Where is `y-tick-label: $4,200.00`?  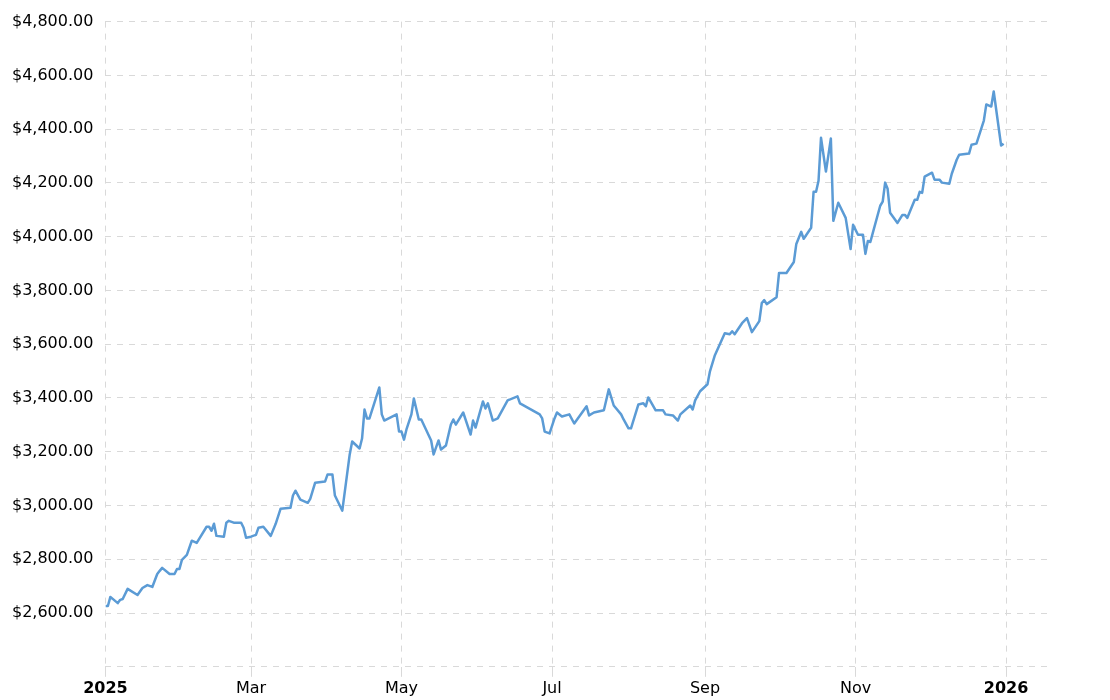 y-tick-label: $4,200.00 is located at coordinates (52, 182).